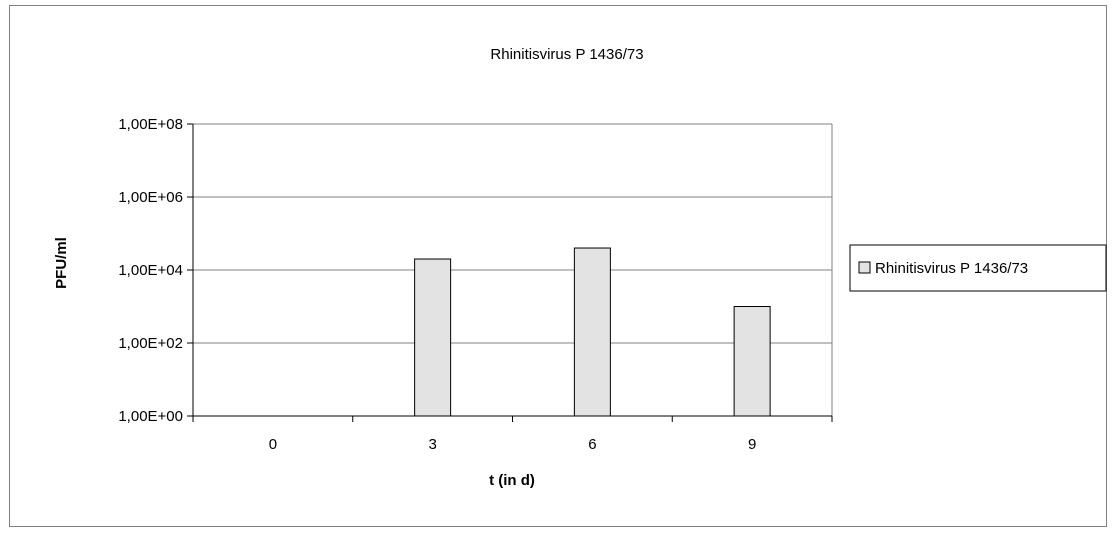  I want to click on y-tick-label: 1,00E+06, so click(150, 197).